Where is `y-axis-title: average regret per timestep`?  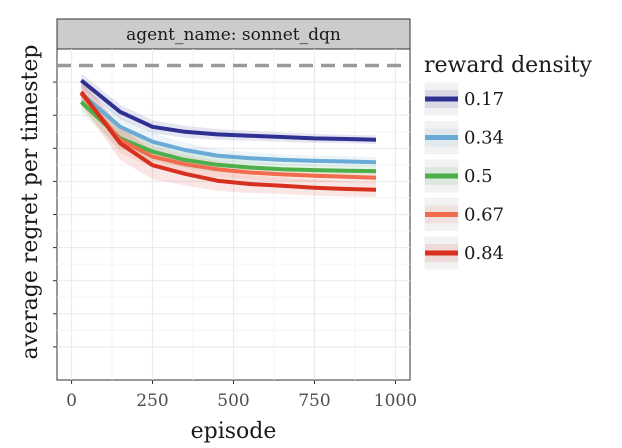 y-axis-title: average regret per timestep is located at coordinates (30, 202).